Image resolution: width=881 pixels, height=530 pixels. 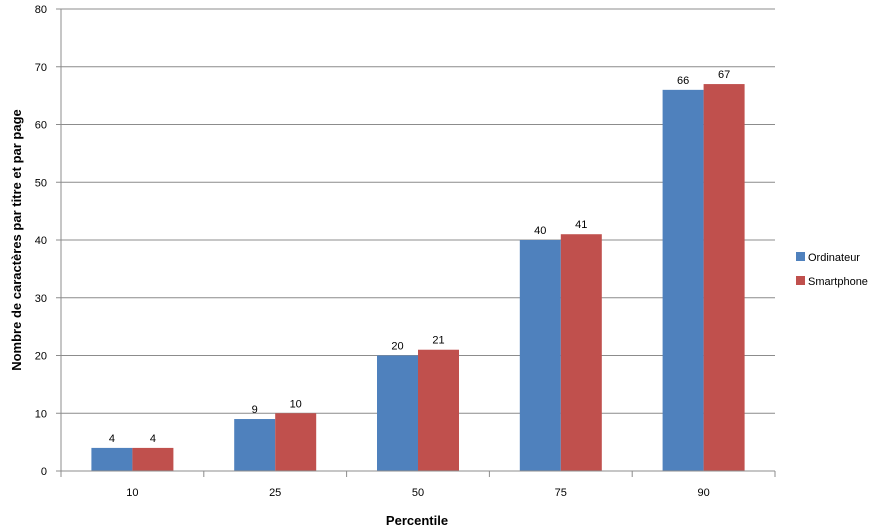 I want to click on y-tick-label: 70, so click(x=41, y=68).